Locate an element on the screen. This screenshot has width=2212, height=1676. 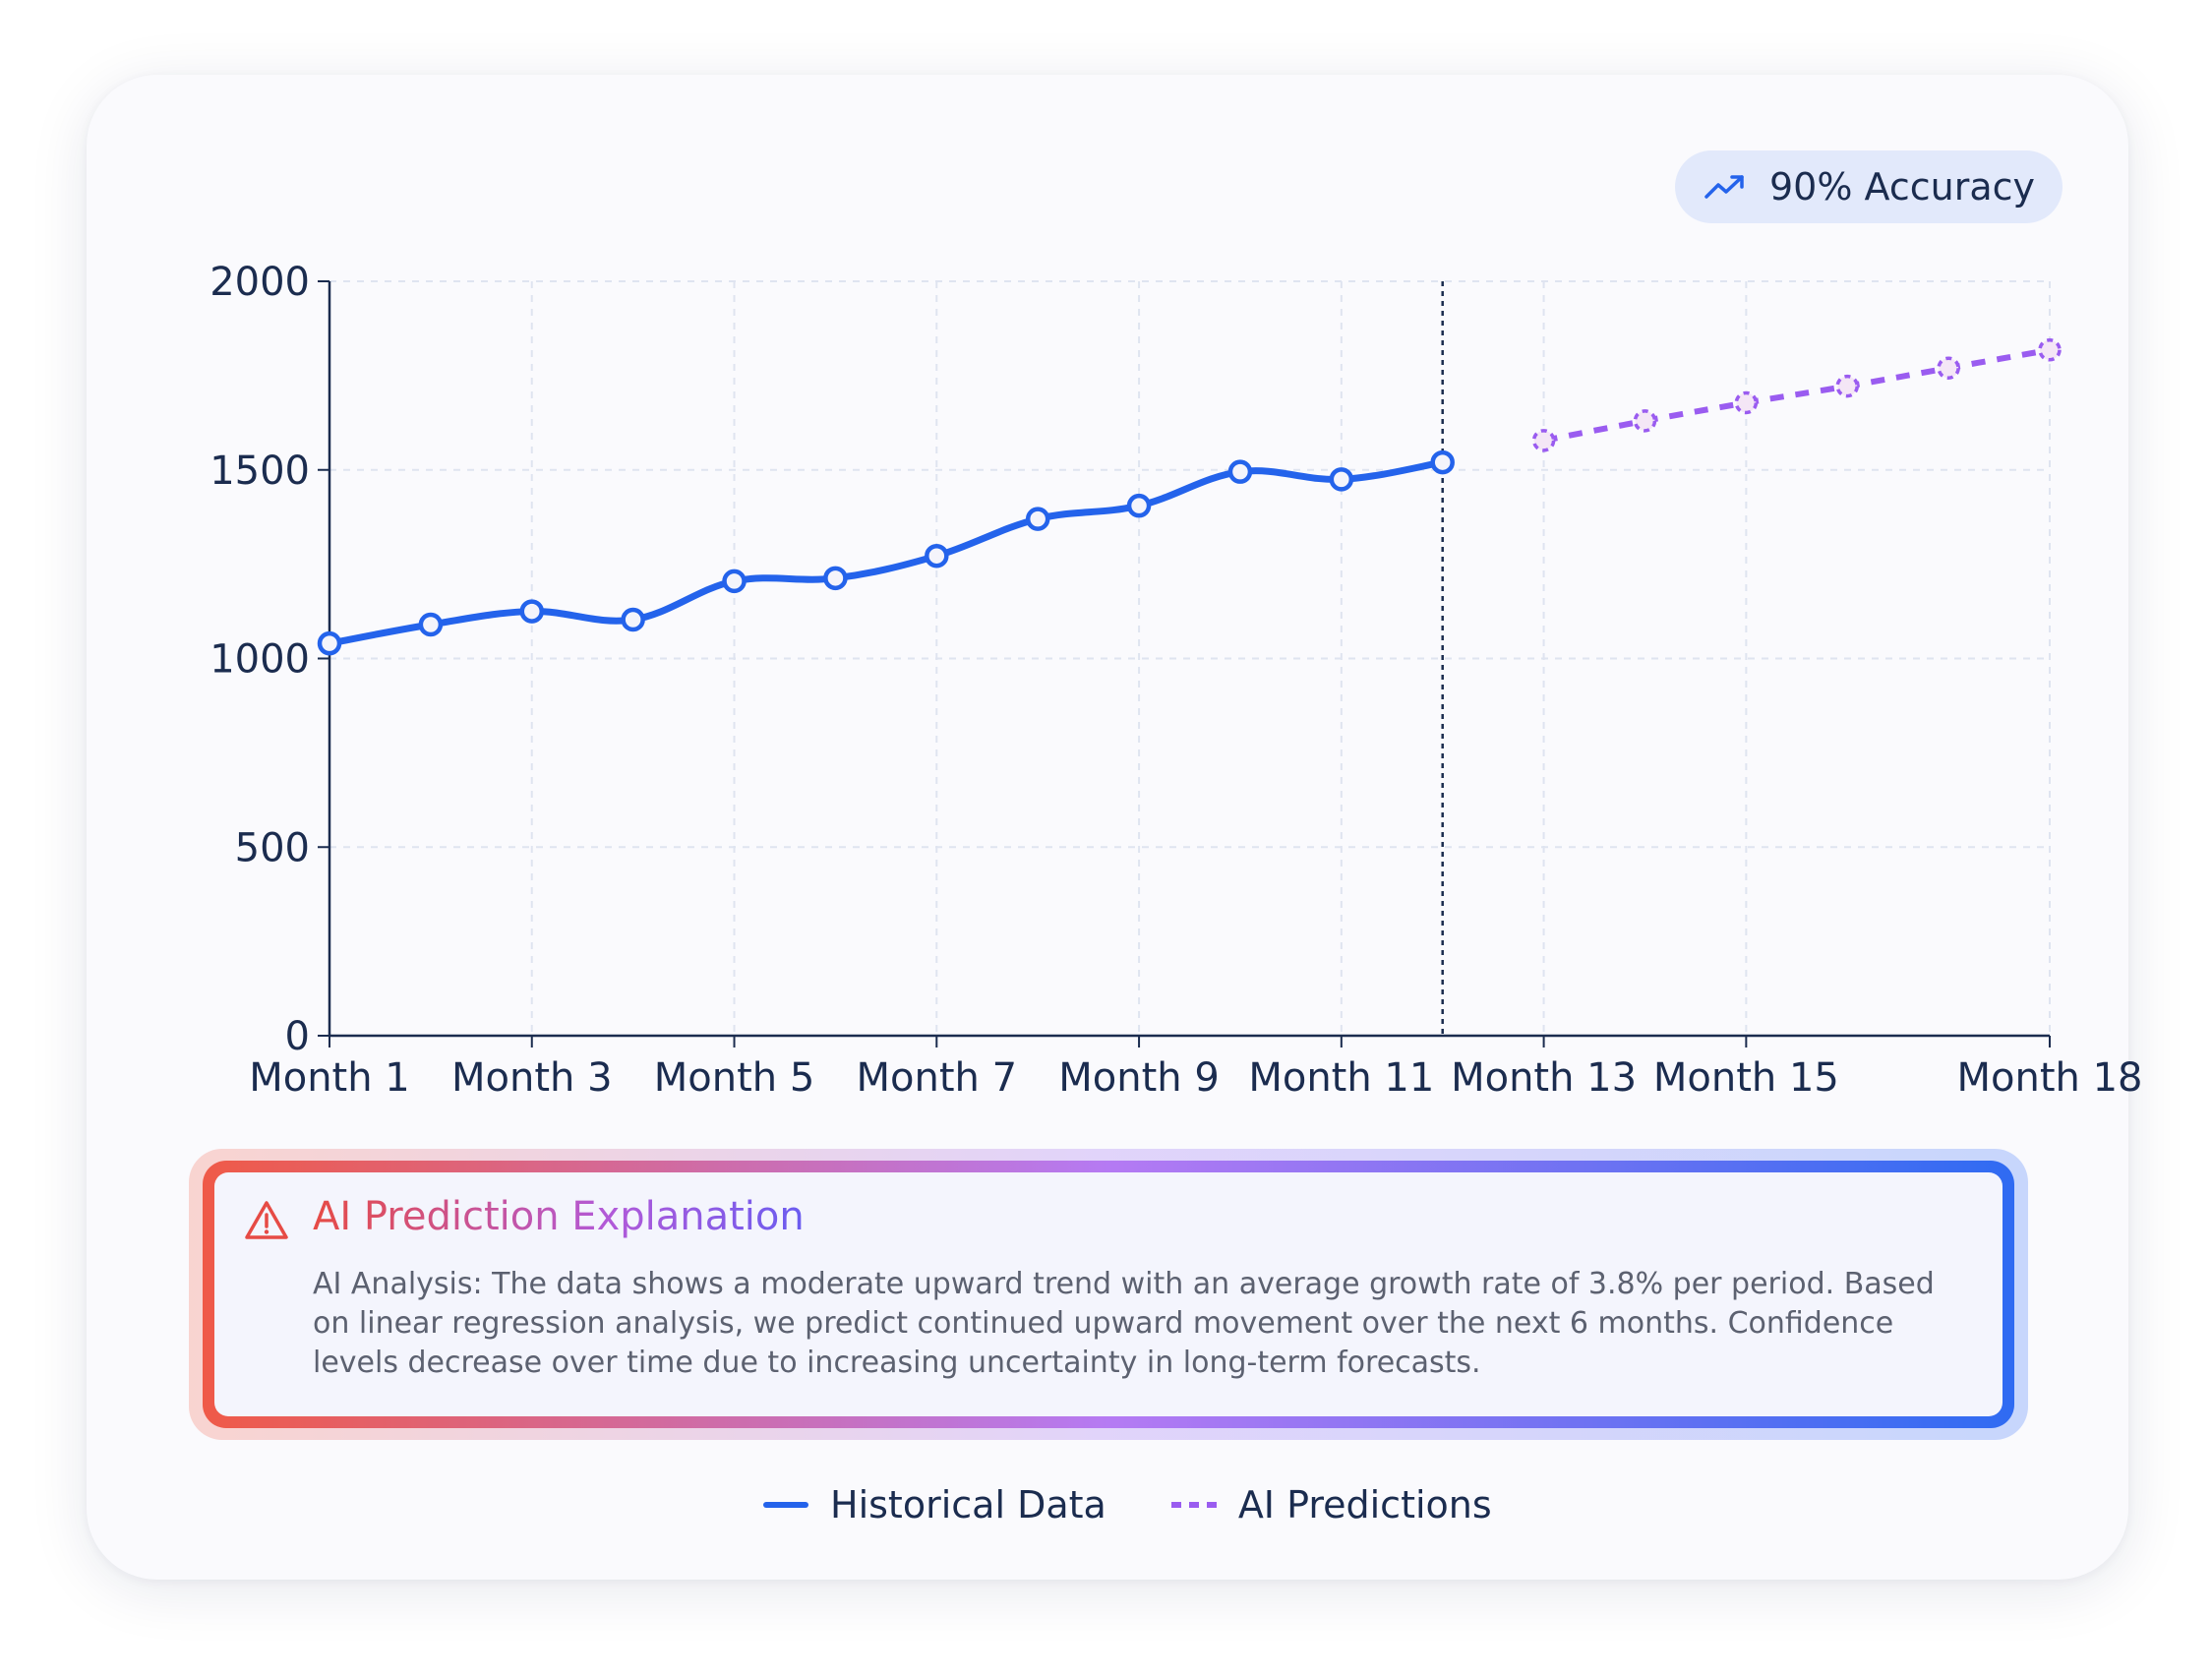
legend-item-historical: Historical Data is located at coordinates (934, 1504).